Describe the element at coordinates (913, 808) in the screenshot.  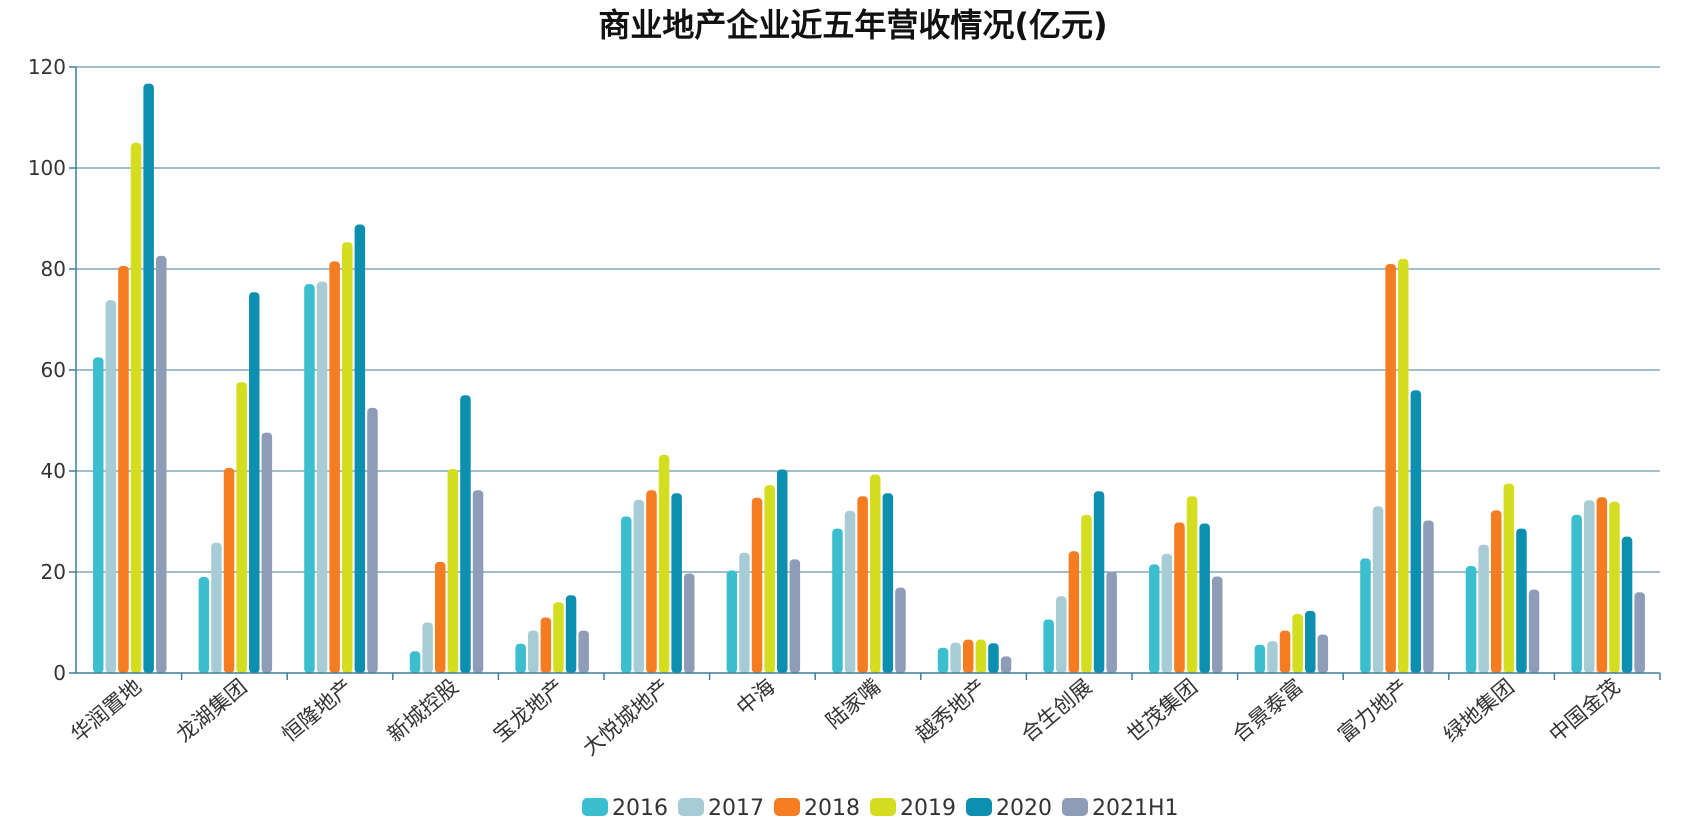
I see `legend-item-2019: 2019` at that location.